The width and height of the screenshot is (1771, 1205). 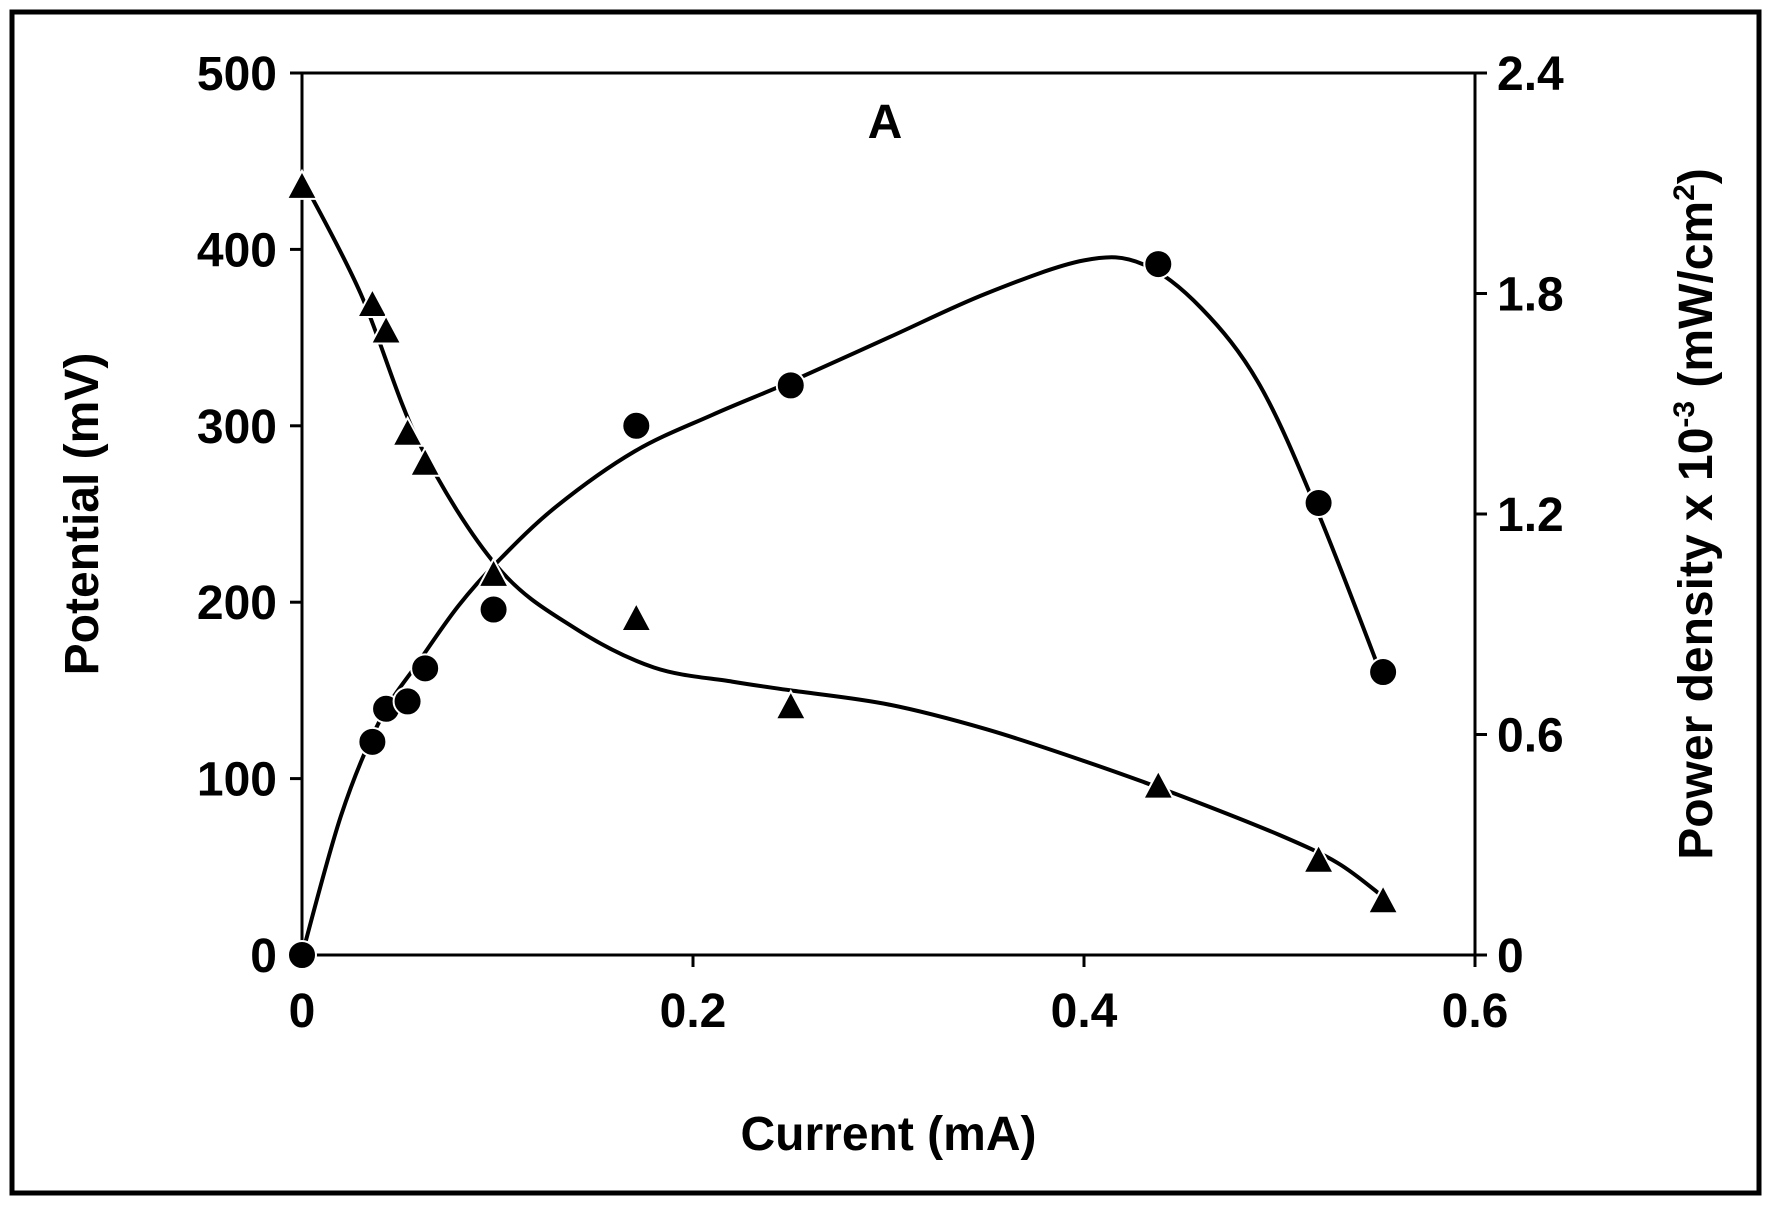 I want to click on y2-tick-label: 0.6, so click(x=1530, y=736).